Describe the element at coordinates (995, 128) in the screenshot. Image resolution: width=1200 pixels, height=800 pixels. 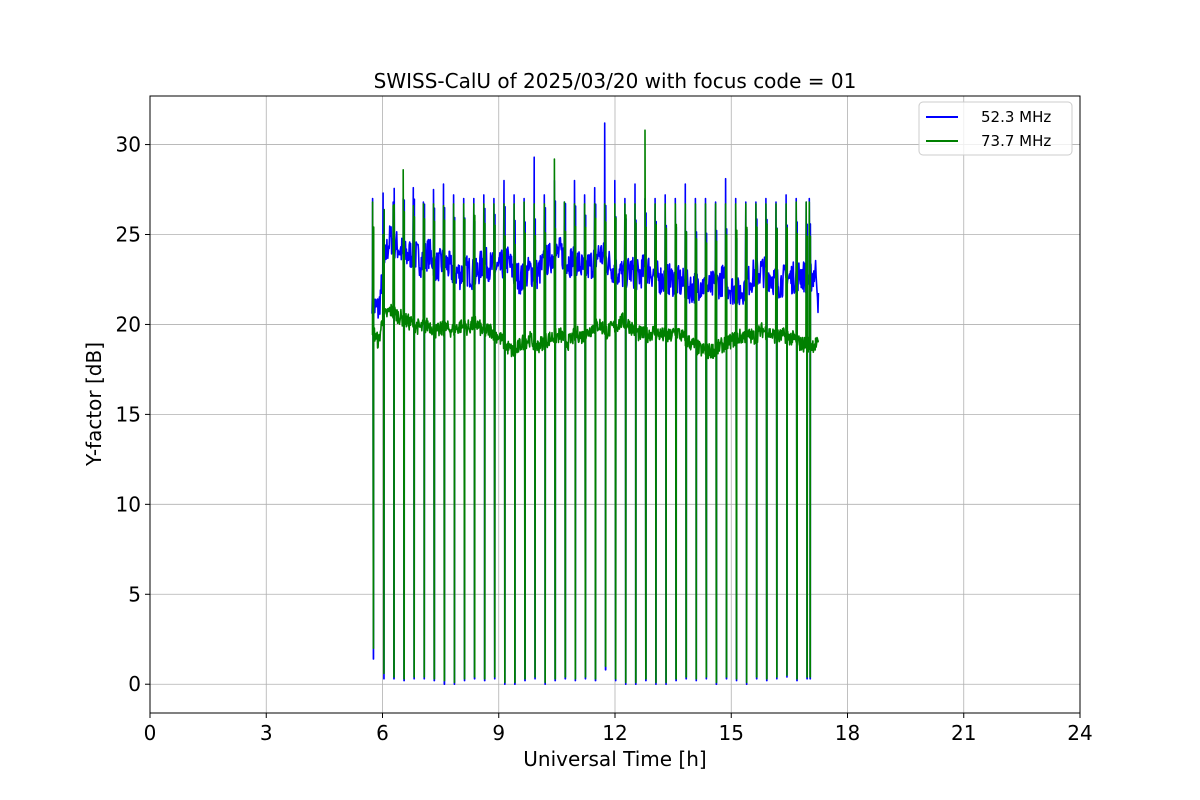
I see `legend: 52.3 MHz 73.7 MHz` at that location.